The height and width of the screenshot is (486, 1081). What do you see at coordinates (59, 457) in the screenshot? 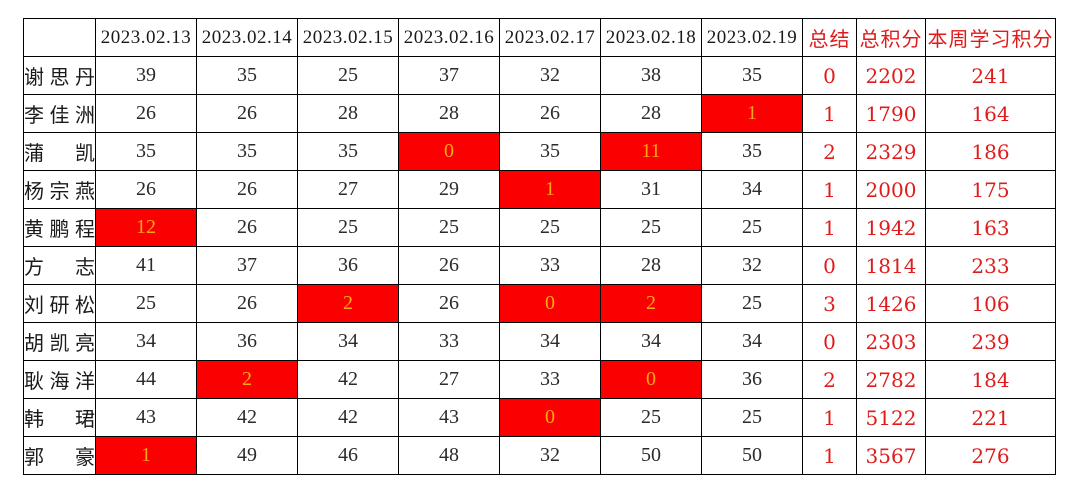
I see `student-name-label: 郭豪` at bounding box center [59, 457].